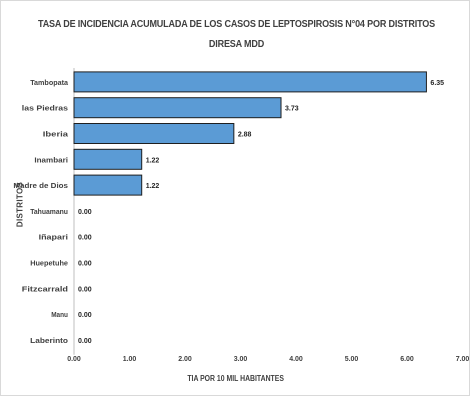 The width and height of the screenshot is (473, 398). Describe the element at coordinates (352, 359) in the screenshot. I see `x-tick-label: 5.00` at that location.